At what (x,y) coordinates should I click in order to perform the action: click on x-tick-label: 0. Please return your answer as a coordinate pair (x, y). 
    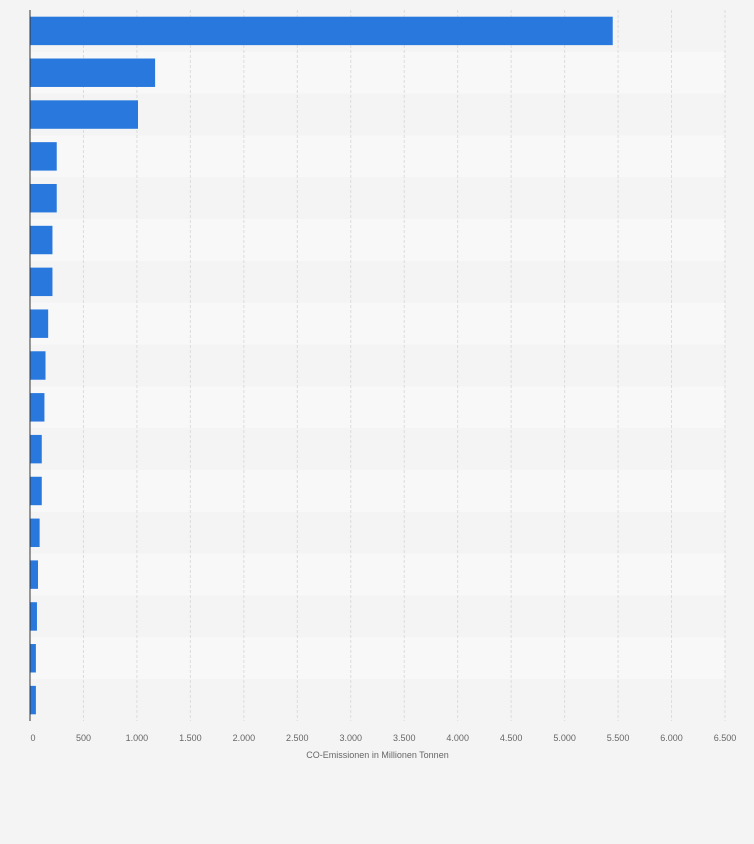
    Looking at the image, I should click on (32, 738).